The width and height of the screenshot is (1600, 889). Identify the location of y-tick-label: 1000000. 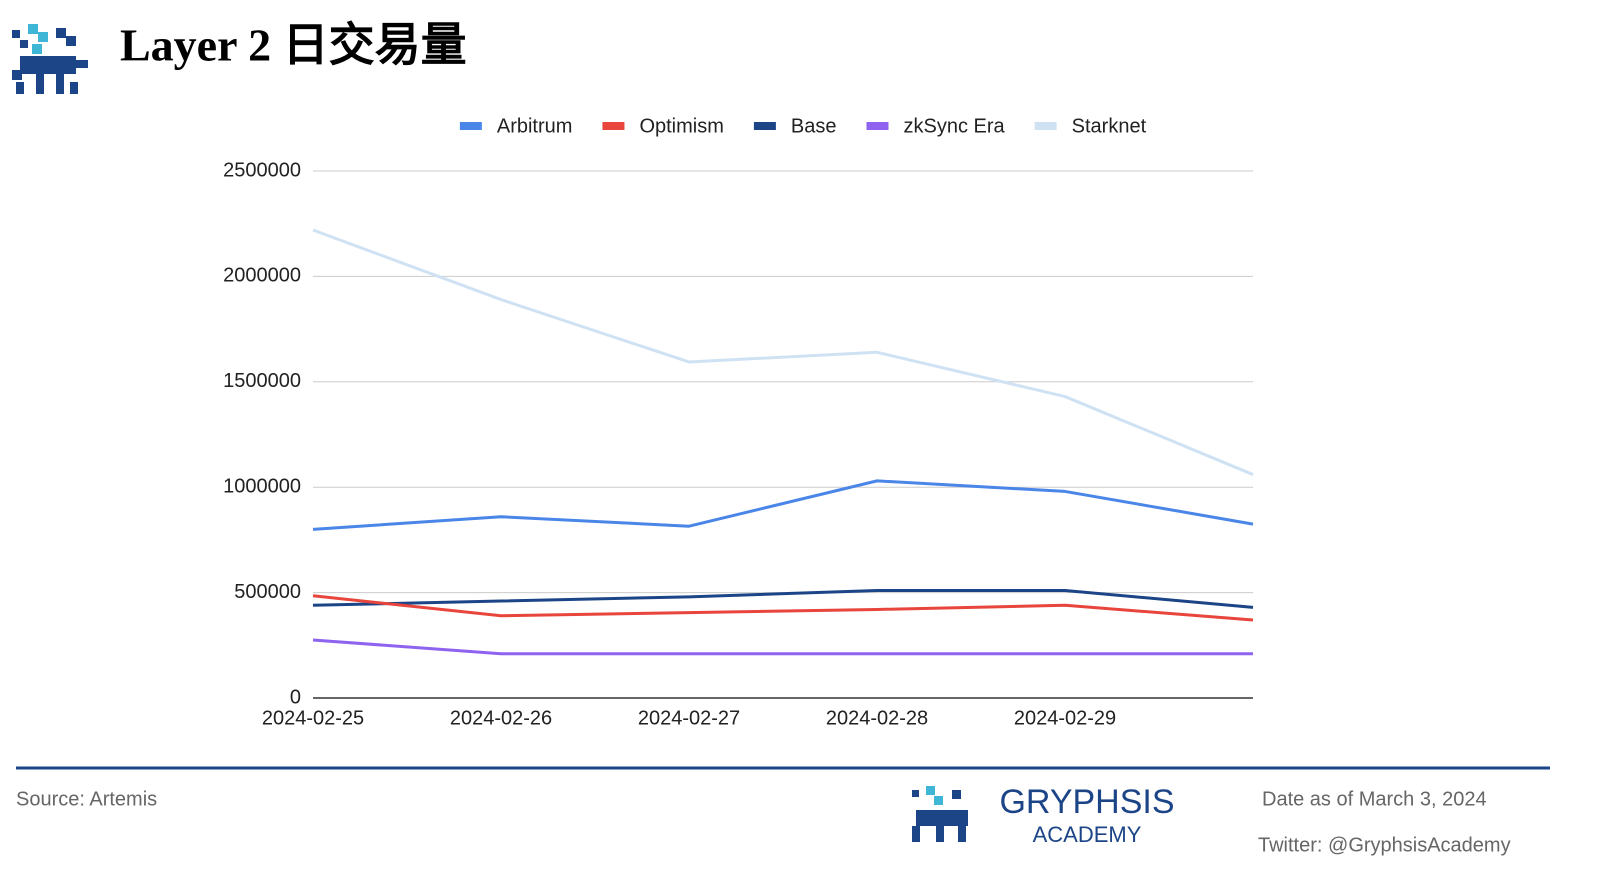
(262, 486).